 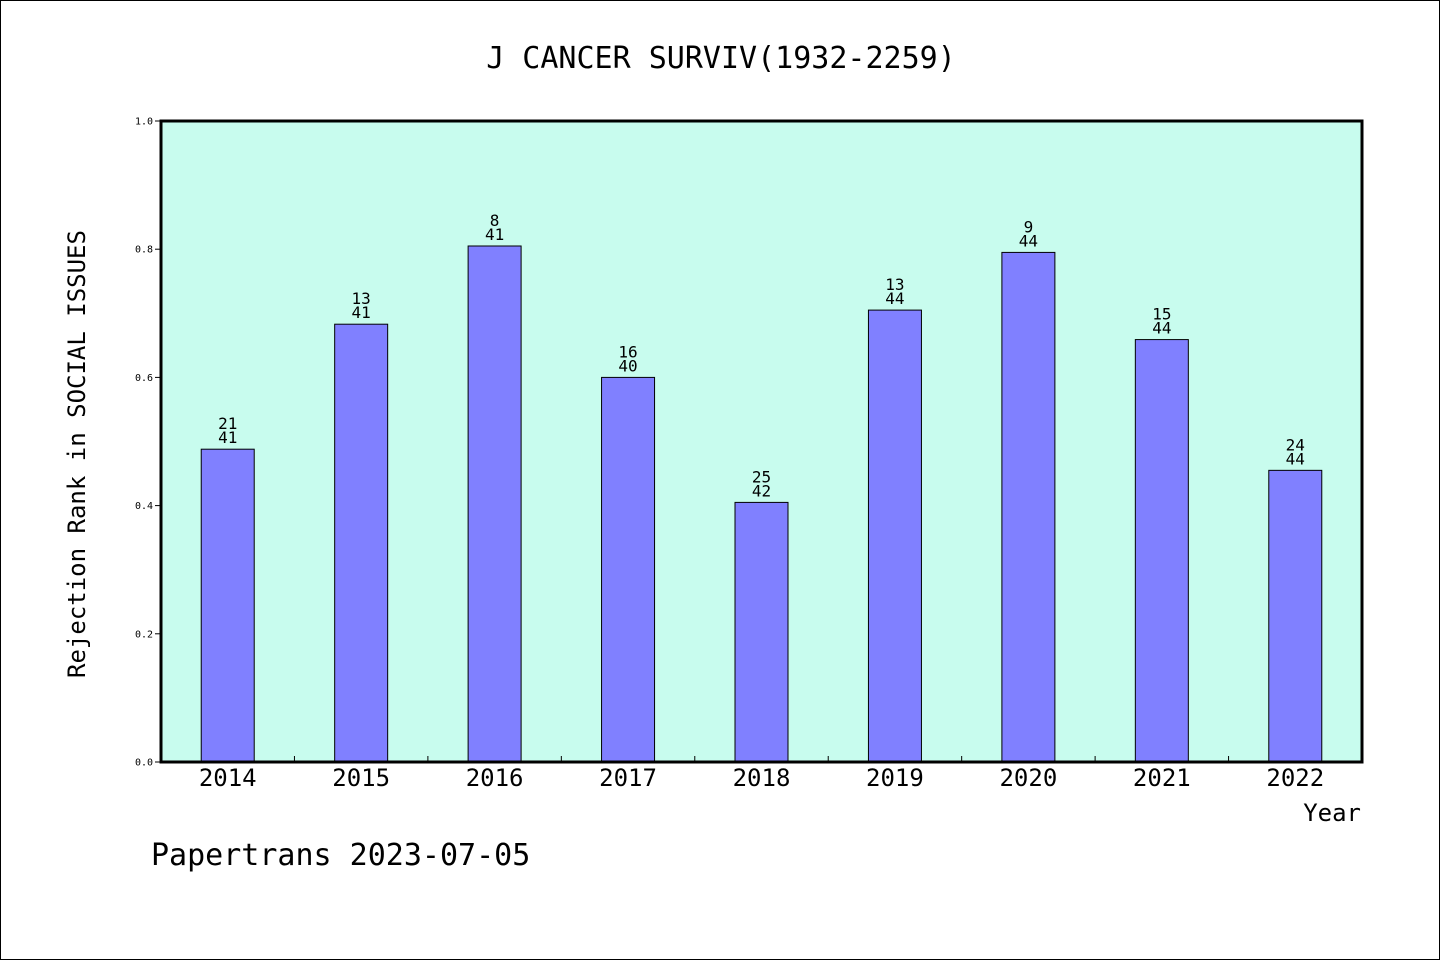 What do you see at coordinates (1295, 444) in the screenshot?
I see `bar-label-rank-2022: 24` at bounding box center [1295, 444].